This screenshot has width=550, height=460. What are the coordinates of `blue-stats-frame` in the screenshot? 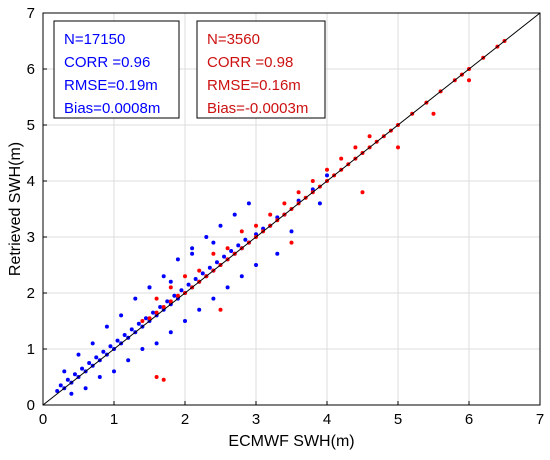 It's located at (116, 69).